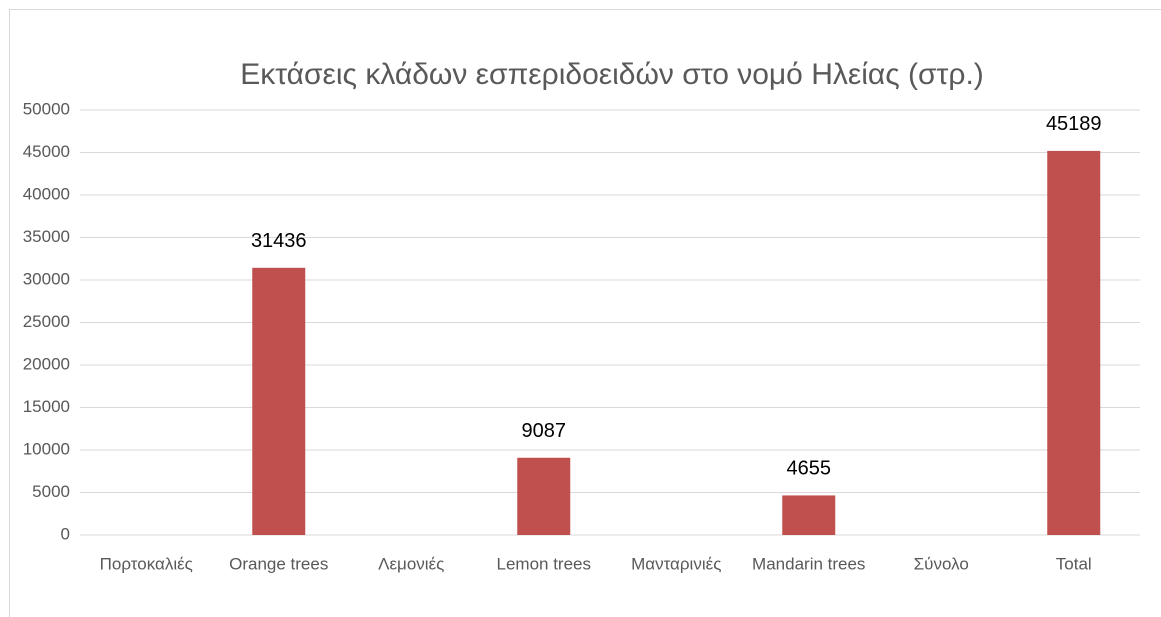  What do you see at coordinates (65, 533) in the screenshot?
I see `y-tick-label: 0` at bounding box center [65, 533].